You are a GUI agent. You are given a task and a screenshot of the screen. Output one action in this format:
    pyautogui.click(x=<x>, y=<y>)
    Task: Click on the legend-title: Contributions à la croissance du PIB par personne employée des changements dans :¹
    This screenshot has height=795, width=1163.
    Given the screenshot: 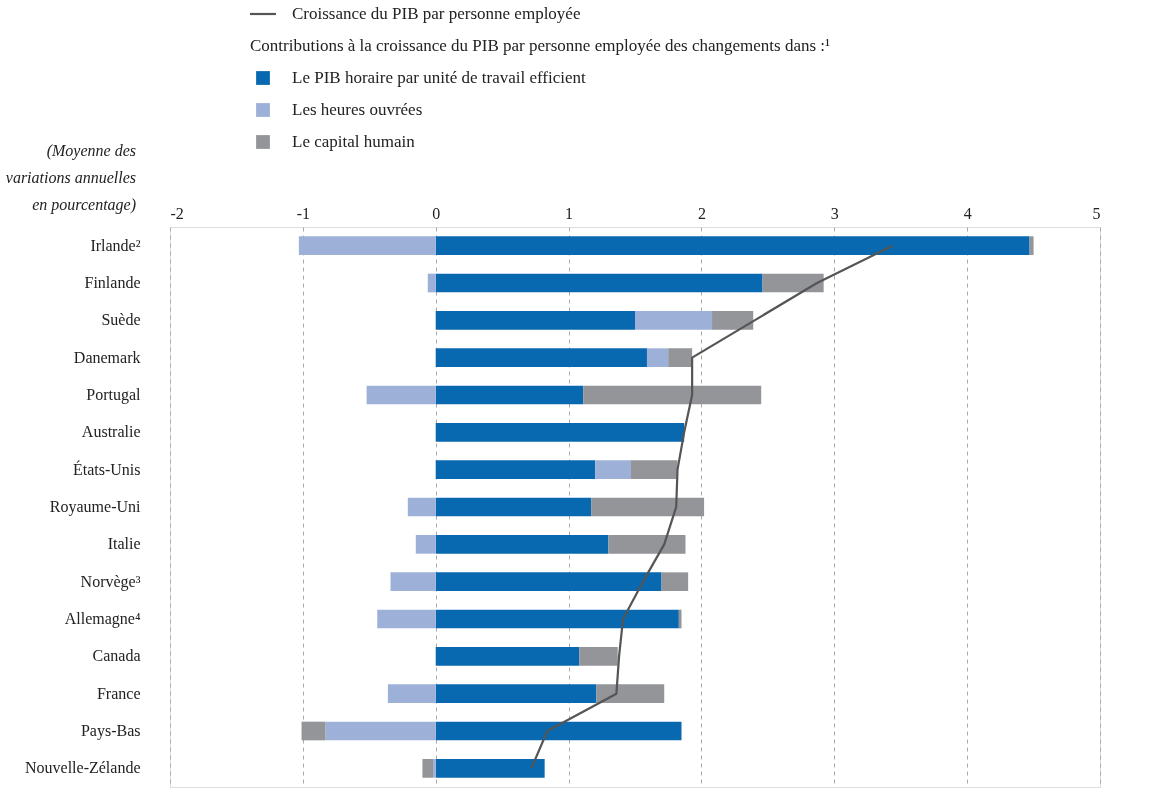 What is the action you would take?
    pyautogui.click(x=540, y=45)
    